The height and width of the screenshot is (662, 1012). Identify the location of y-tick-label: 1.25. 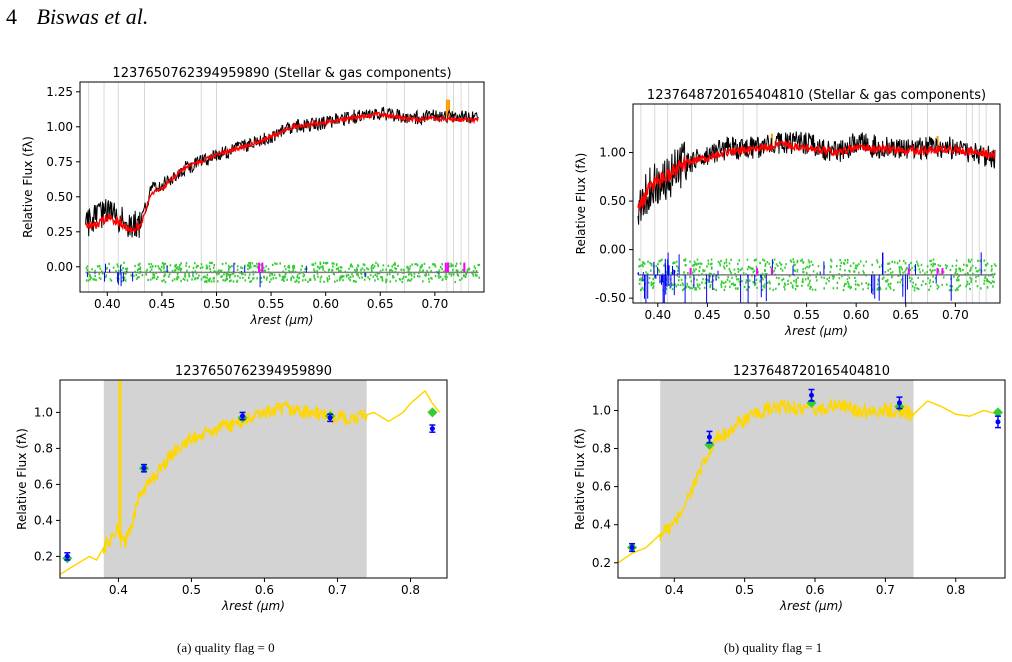
(59, 92).